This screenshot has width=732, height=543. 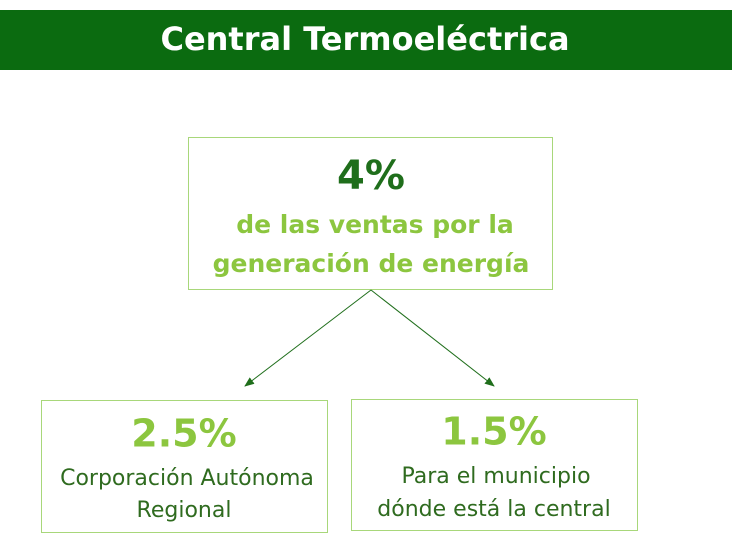 What do you see at coordinates (375, 224) in the screenshot?
I see `node-text: de las ventas por la` at bounding box center [375, 224].